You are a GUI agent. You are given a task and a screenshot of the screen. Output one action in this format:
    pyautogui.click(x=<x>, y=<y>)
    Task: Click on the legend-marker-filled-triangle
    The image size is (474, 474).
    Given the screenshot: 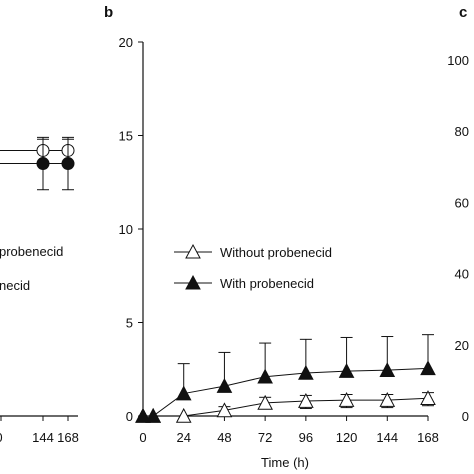 What is the action you would take?
    pyautogui.click(x=193, y=282)
    